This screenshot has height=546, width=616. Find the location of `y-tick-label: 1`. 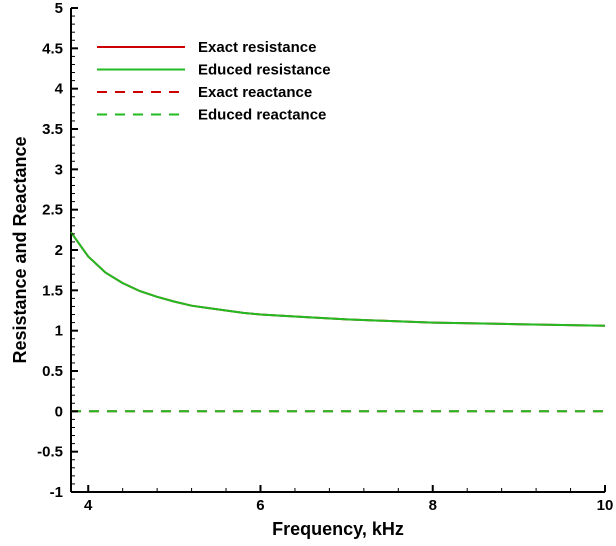

y-tick-label: 1 is located at coordinates (59, 331).